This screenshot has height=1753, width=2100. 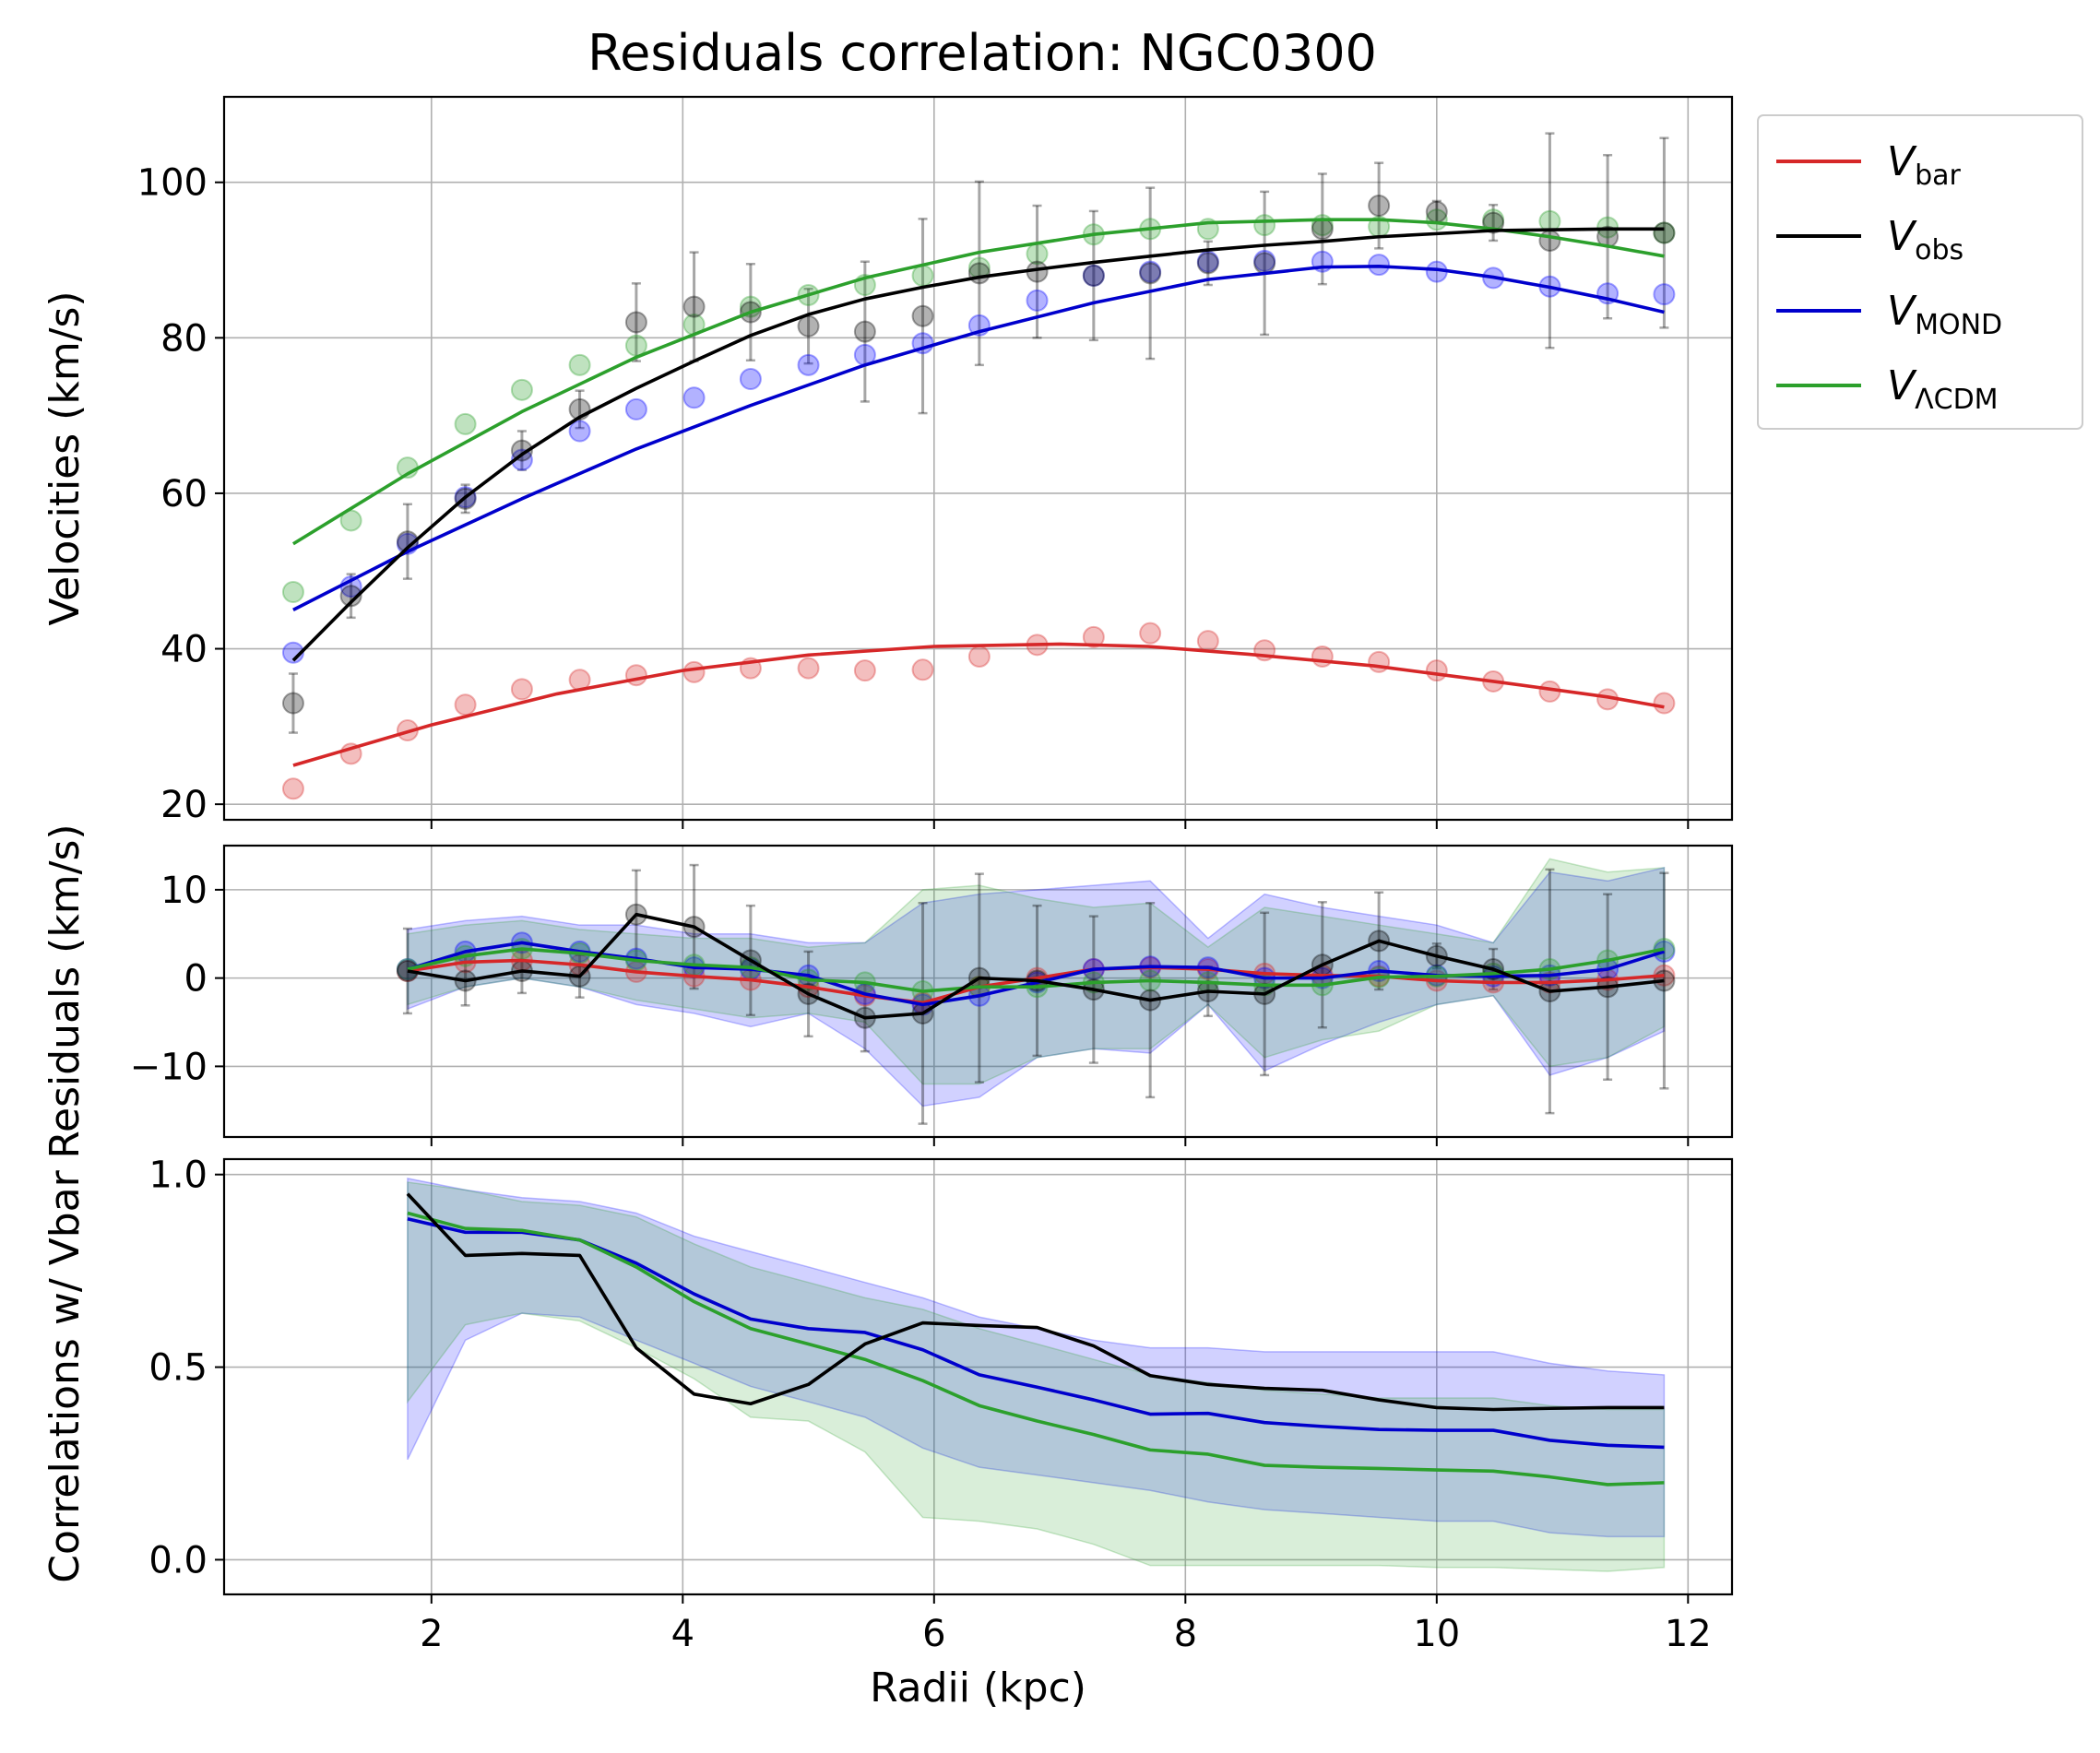 What do you see at coordinates (172, 183) in the screenshot?
I see `y-tick-label: 100` at bounding box center [172, 183].